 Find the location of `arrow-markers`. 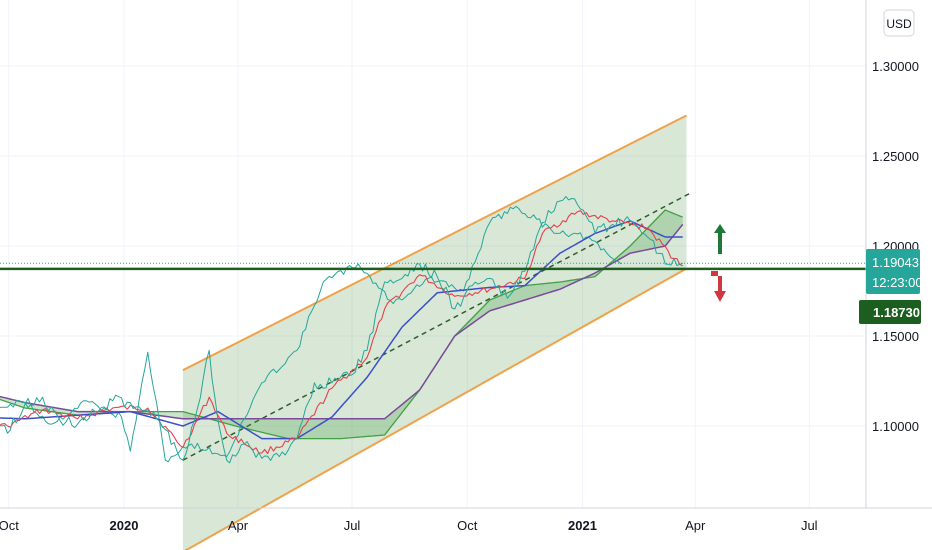

arrow-markers is located at coordinates (718, 263).